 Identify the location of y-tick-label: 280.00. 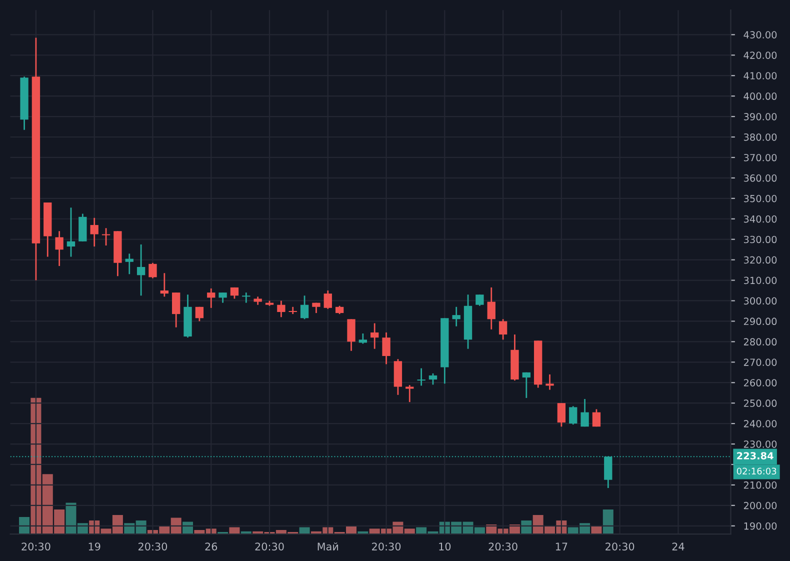
(760, 342).